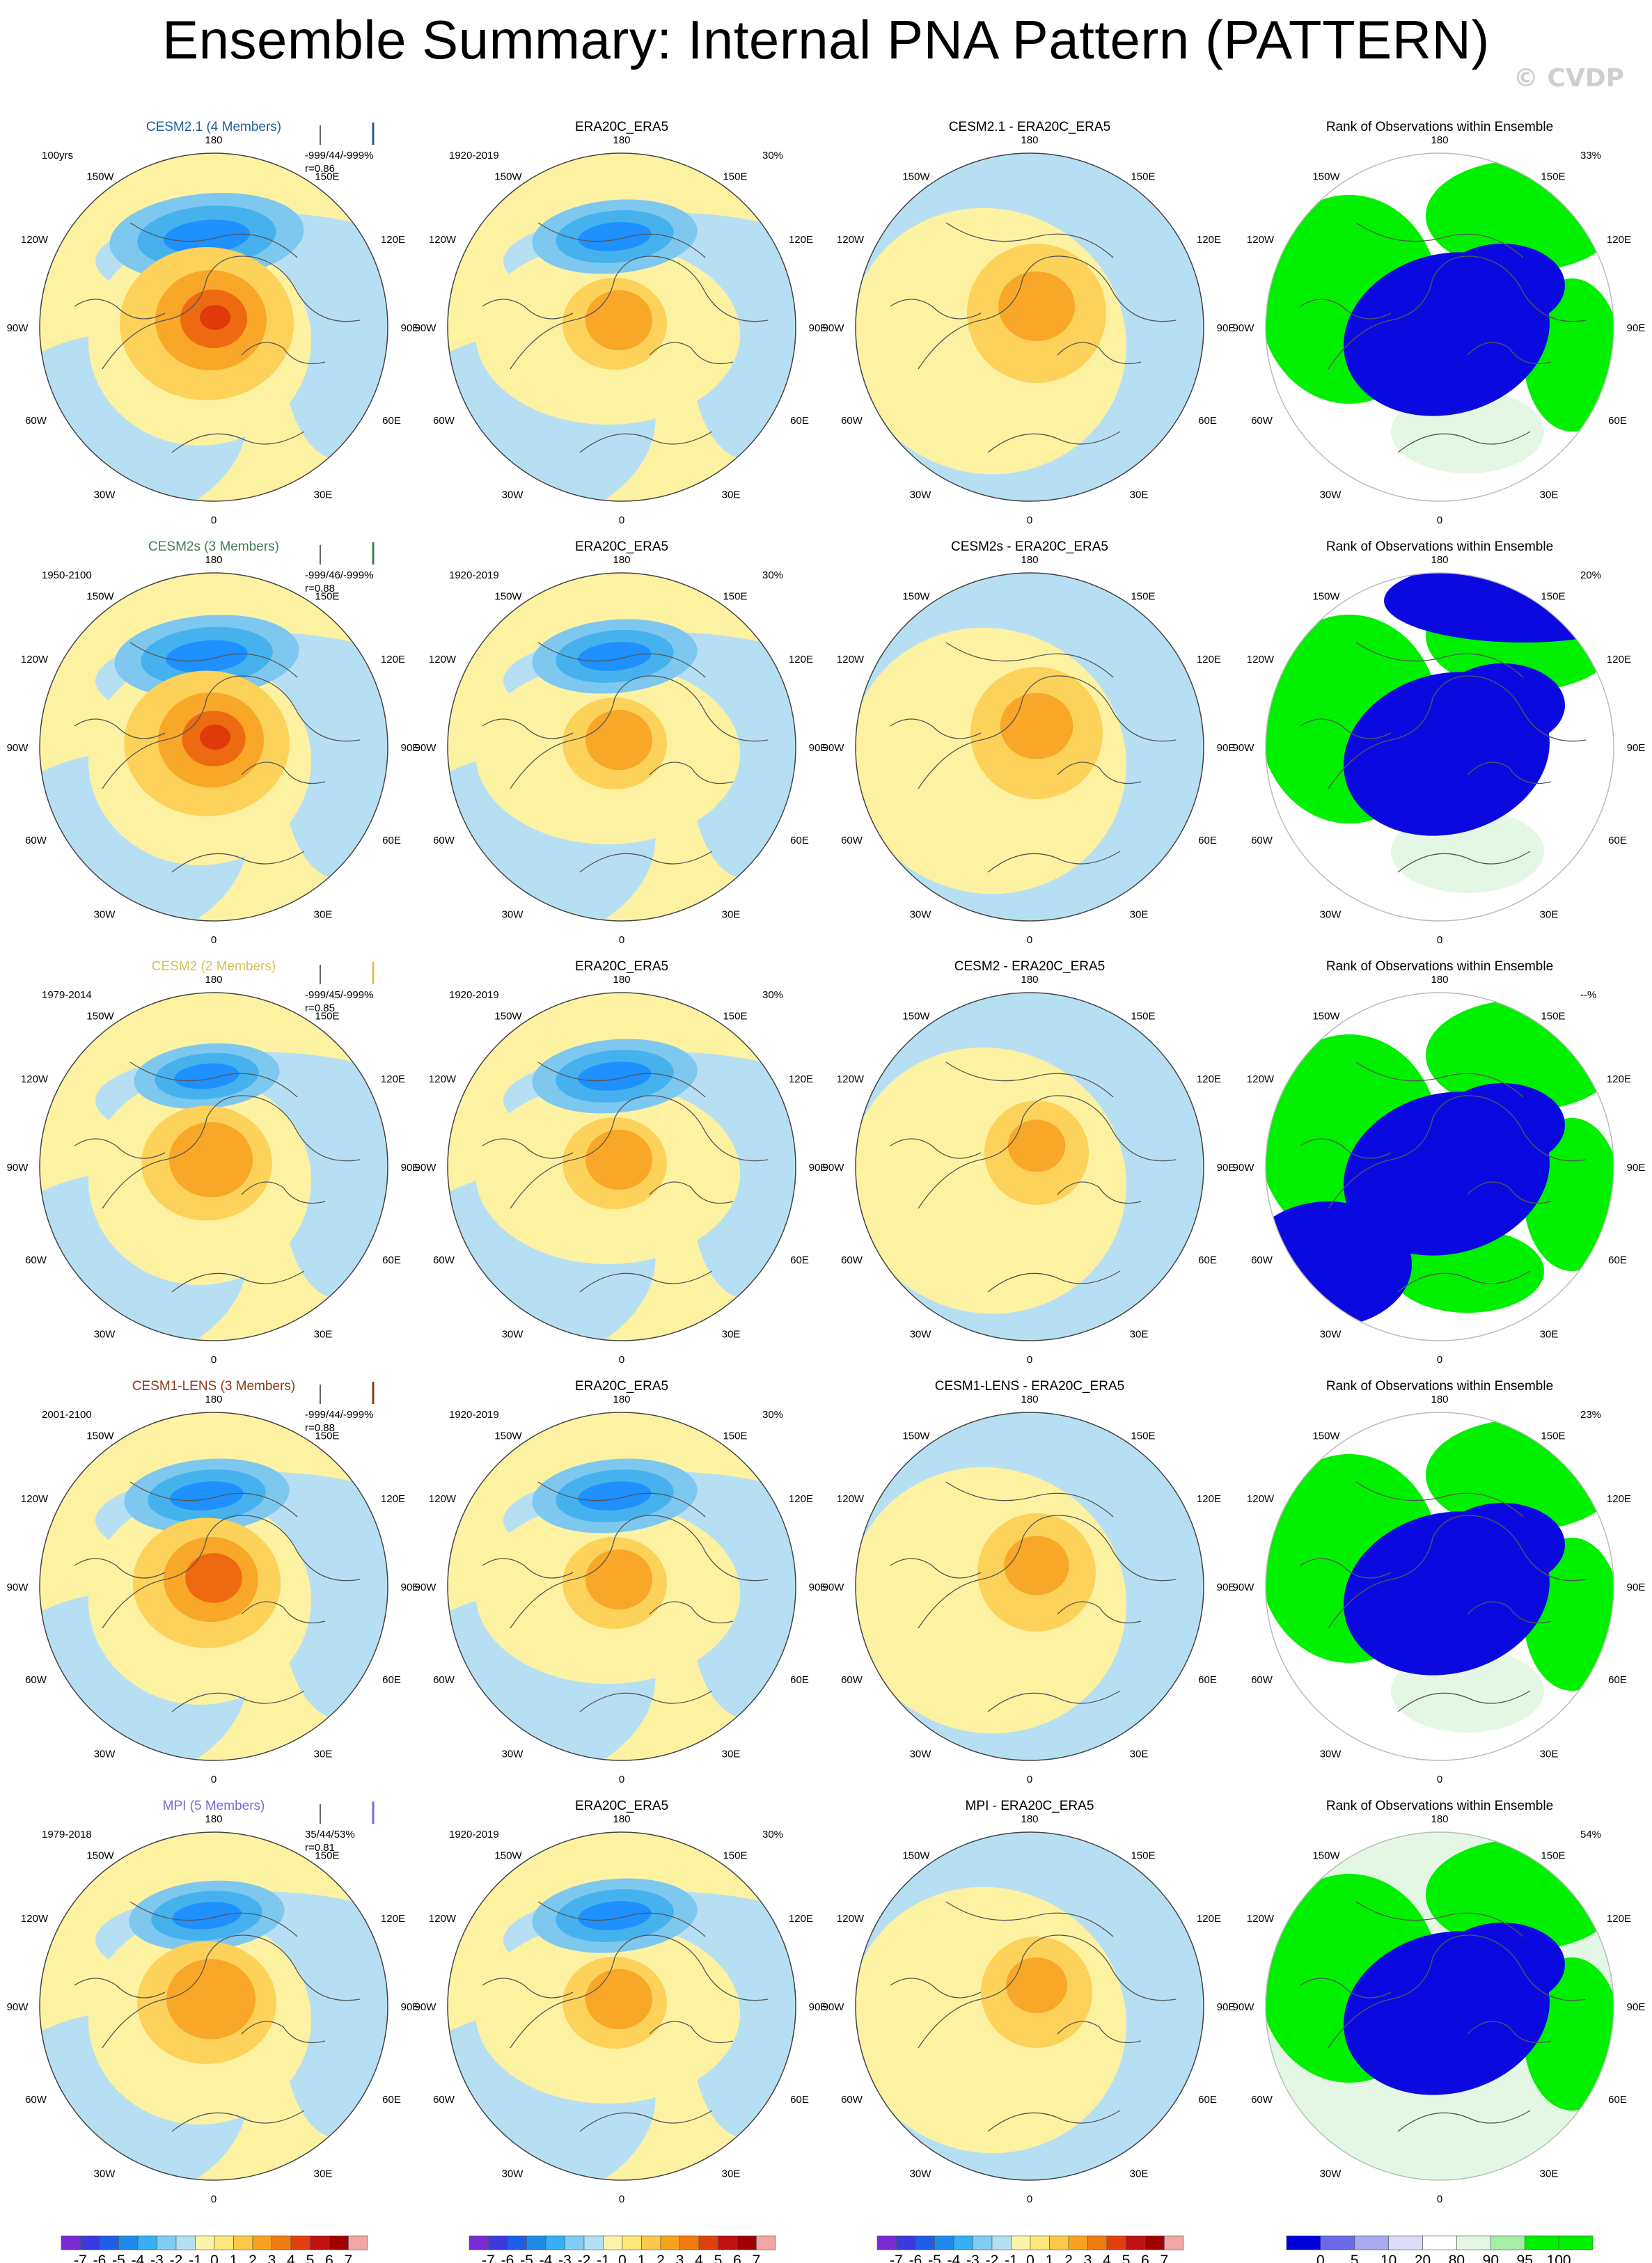 The image size is (1652, 2263). What do you see at coordinates (214, 2249) in the screenshot?
I see `colorbar-model: -7-6-5-4-3-2-101234567hPa` at bounding box center [214, 2249].